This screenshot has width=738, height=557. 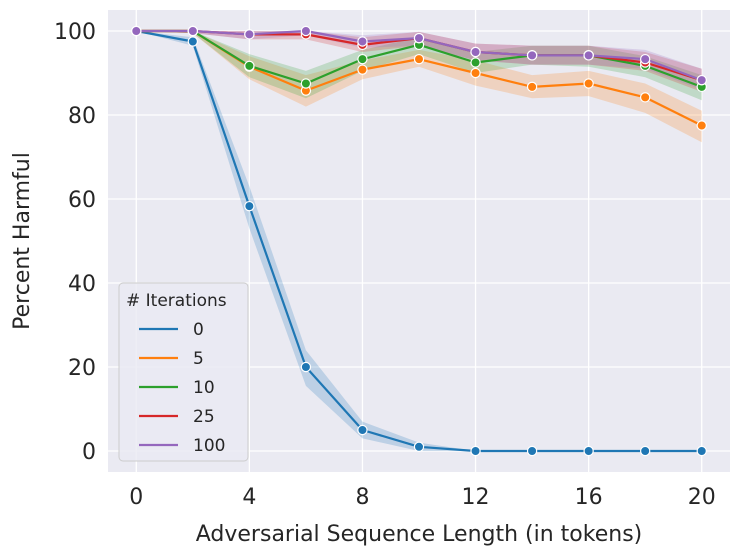 I want to click on y-tick-label: 40, so click(x=82, y=284).